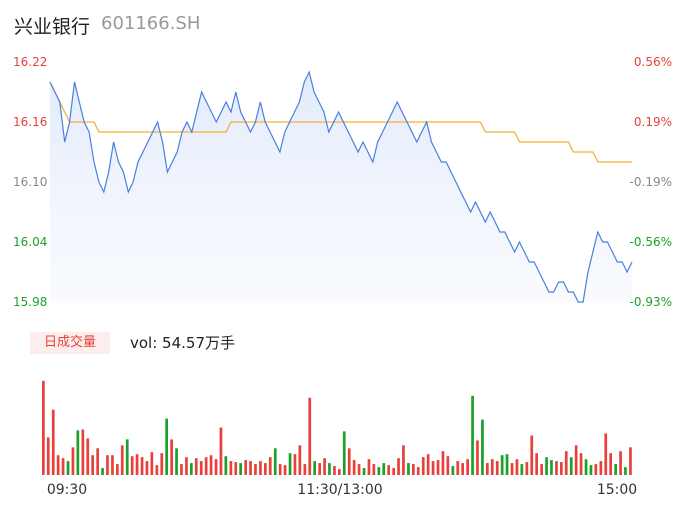  Describe the element at coordinates (30, 122) in the screenshot. I see `price-tick-label: 16.16` at that location.